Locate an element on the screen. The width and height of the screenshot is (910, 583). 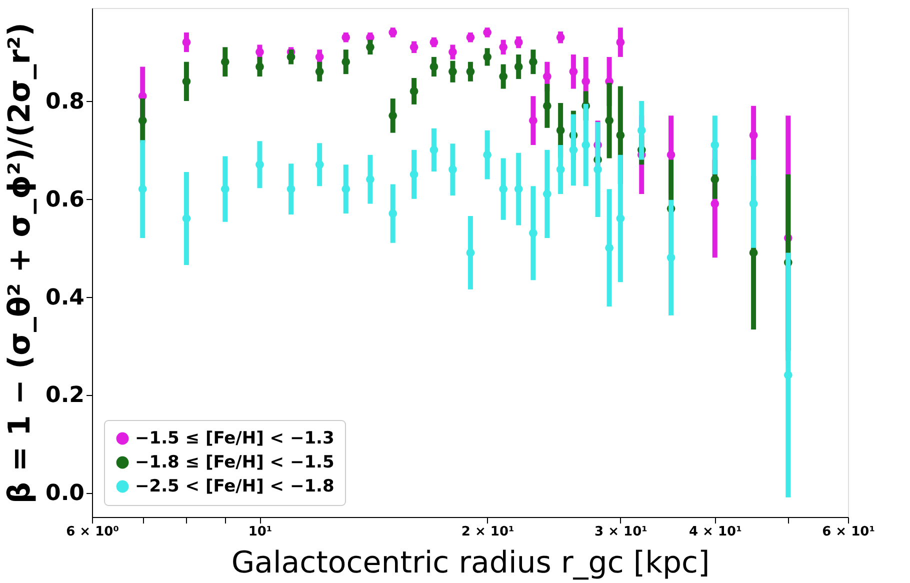
x-tick-label: 3 × 10¹ is located at coordinates (621, 532).